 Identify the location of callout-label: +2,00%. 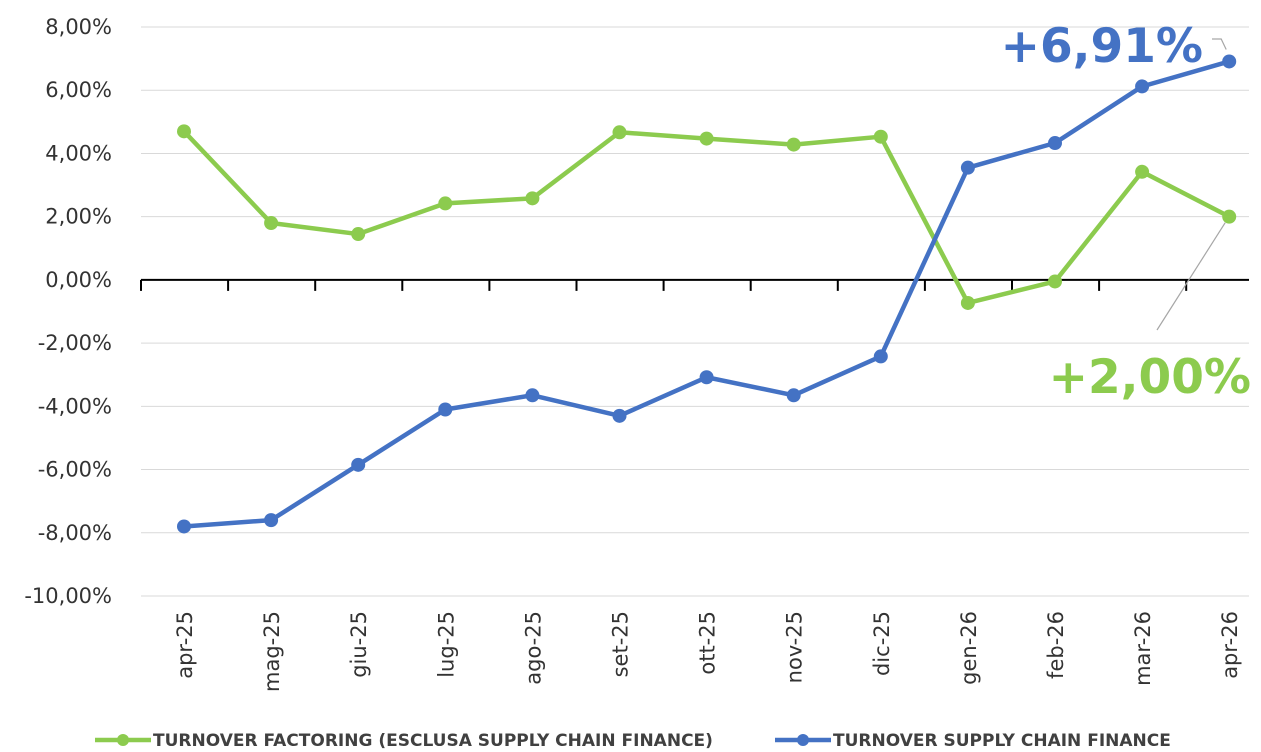
(1150, 377).